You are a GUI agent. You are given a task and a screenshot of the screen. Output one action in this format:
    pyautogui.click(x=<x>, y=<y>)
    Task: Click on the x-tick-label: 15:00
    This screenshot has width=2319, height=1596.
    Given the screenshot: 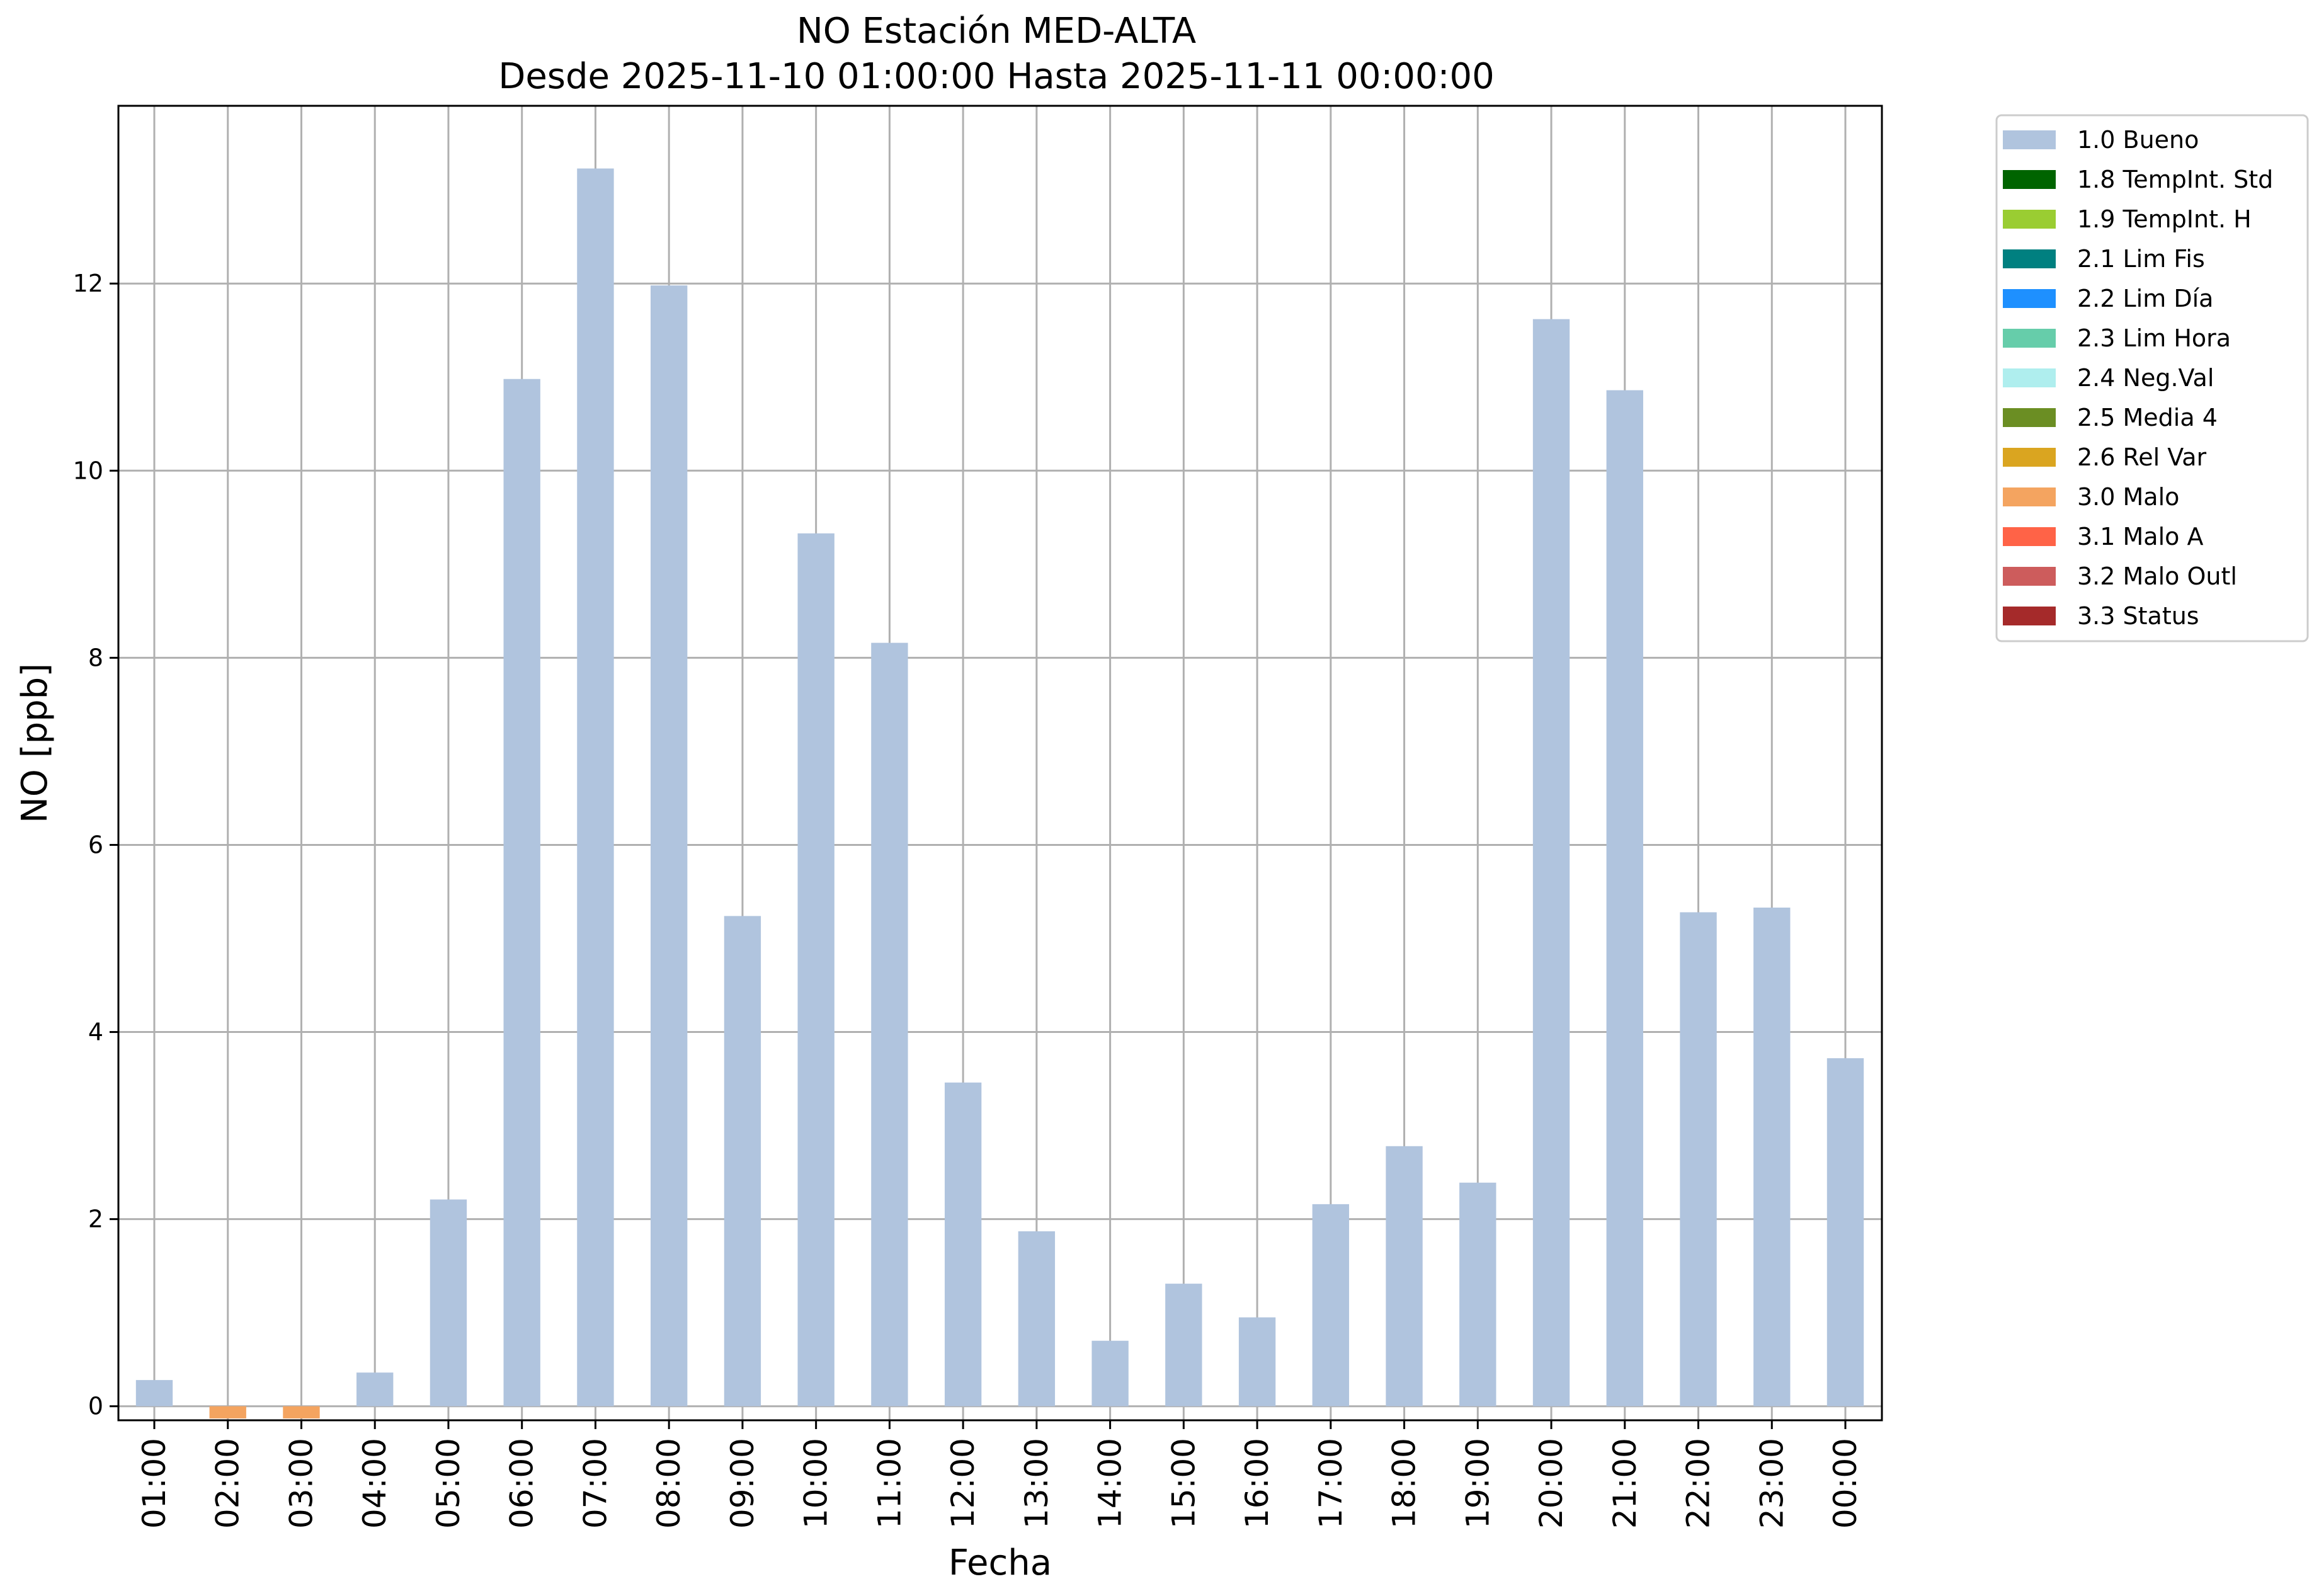 What is the action you would take?
    pyautogui.click(x=1183, y=1483)
    